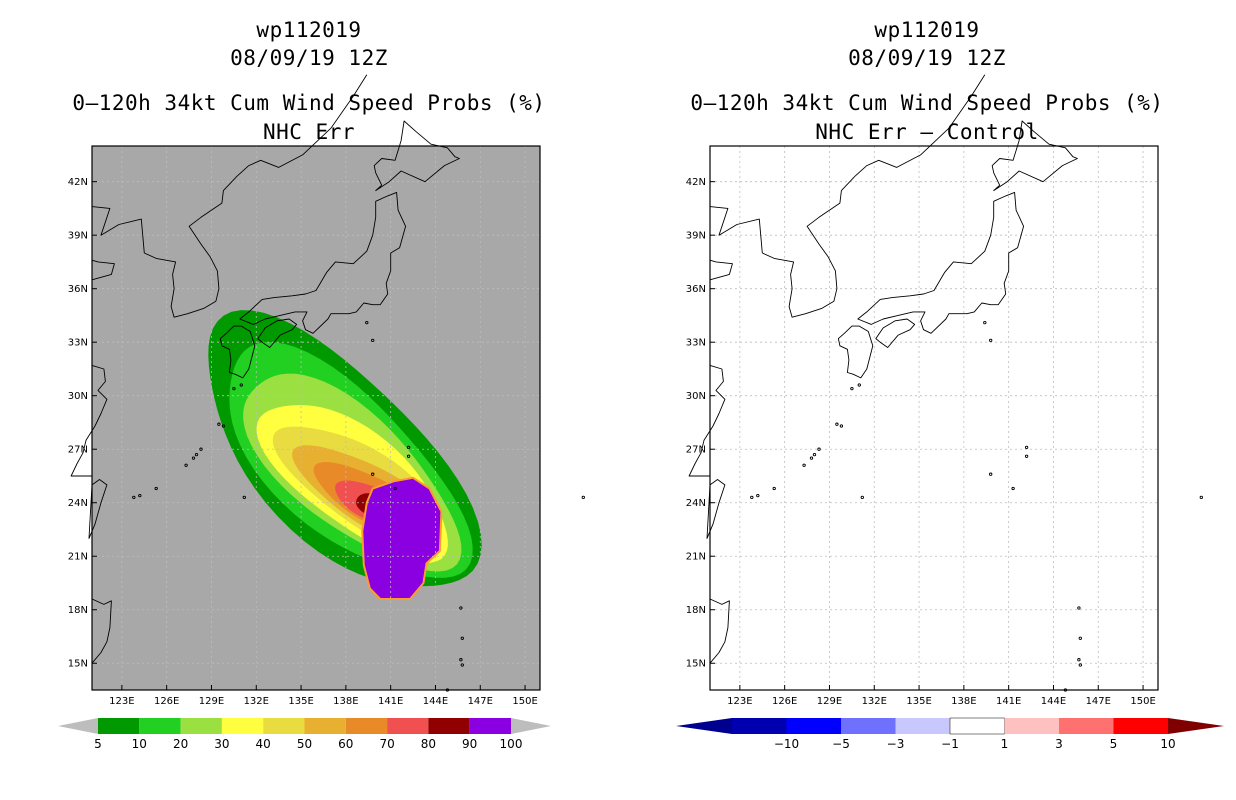 The image size is (1236, 800). Describe the element at coordinates (78, 396) in the screenshot. I see `y-tick-label: 30N` at that location.